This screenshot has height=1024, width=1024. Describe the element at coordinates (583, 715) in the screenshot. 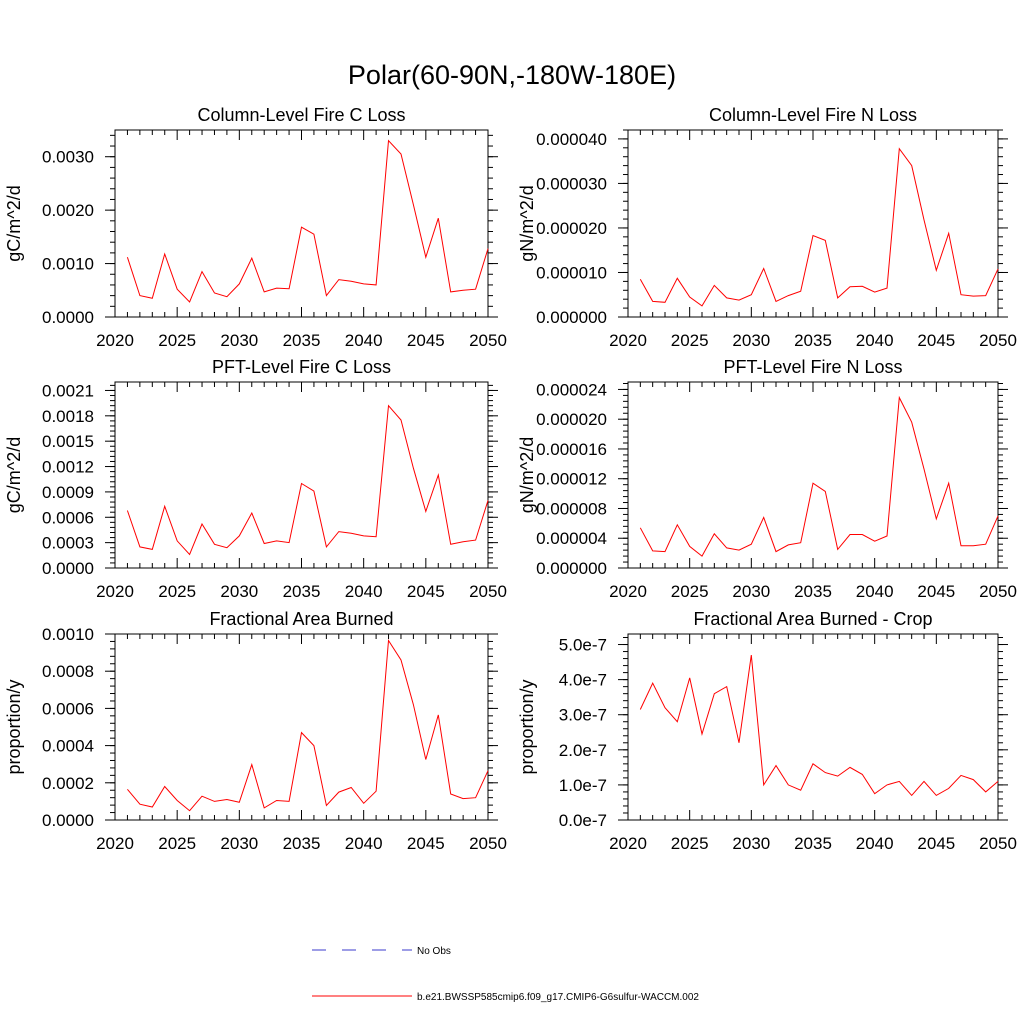

I see `y-tick-label: 3.0e-7` at that location.